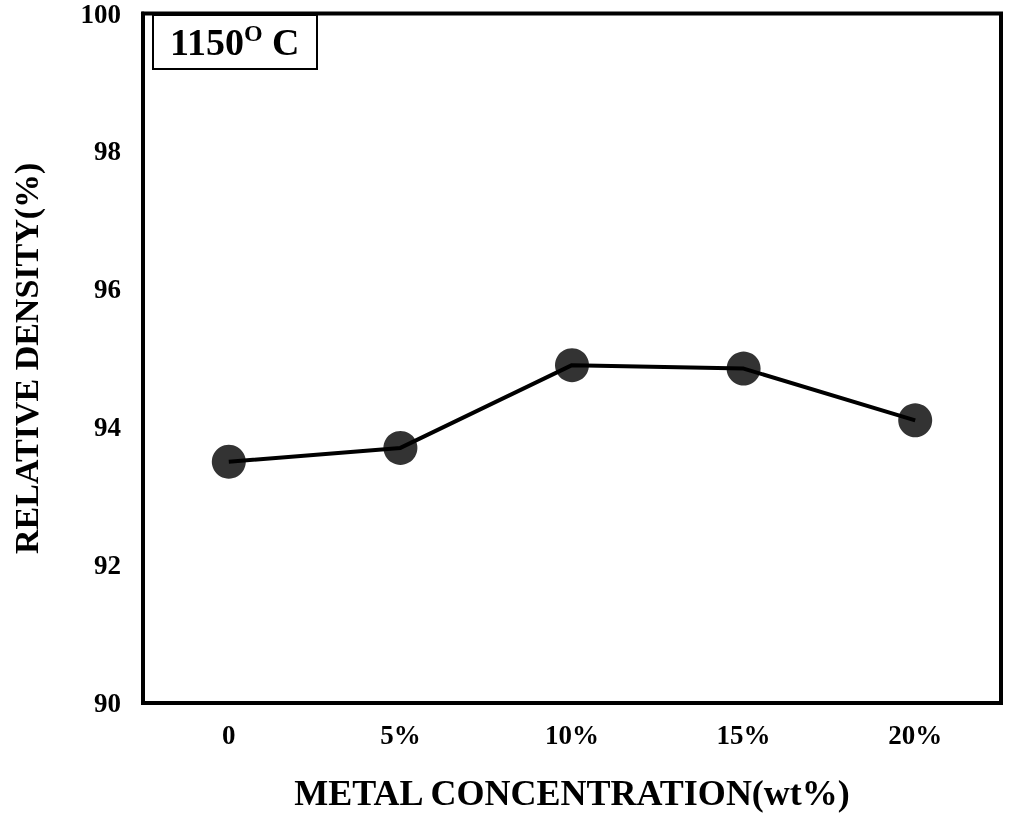 The image size is (1009, 816). What do you see at coordinates (107, 703) in the screenshot?
I see `y-tick-label: 90` at bounding box center [107, 703].